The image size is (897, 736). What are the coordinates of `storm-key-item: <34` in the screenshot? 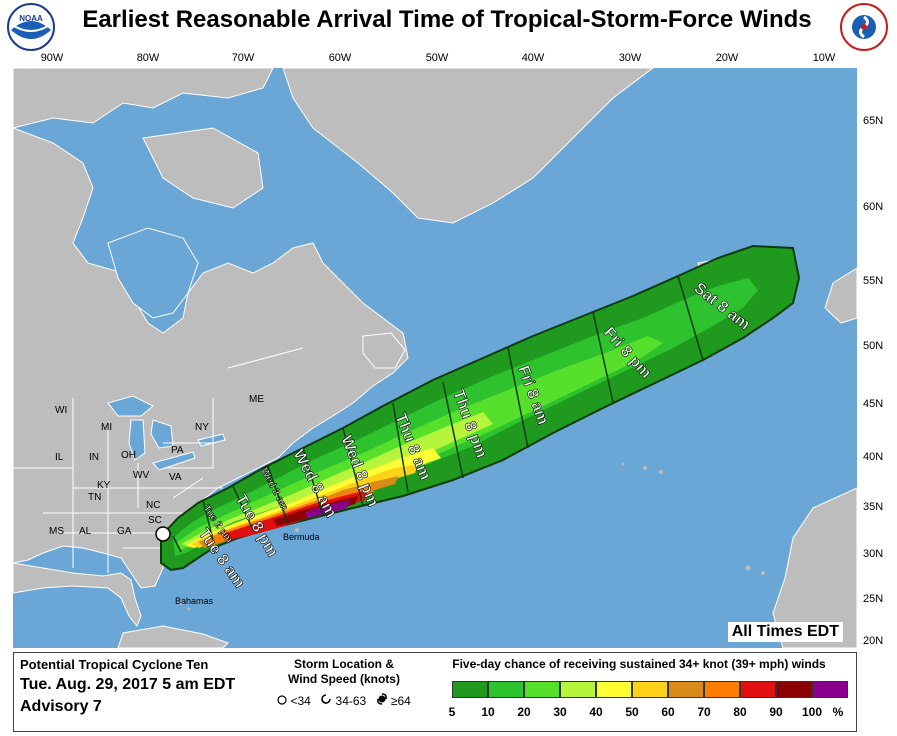 It's located at (294, 701).